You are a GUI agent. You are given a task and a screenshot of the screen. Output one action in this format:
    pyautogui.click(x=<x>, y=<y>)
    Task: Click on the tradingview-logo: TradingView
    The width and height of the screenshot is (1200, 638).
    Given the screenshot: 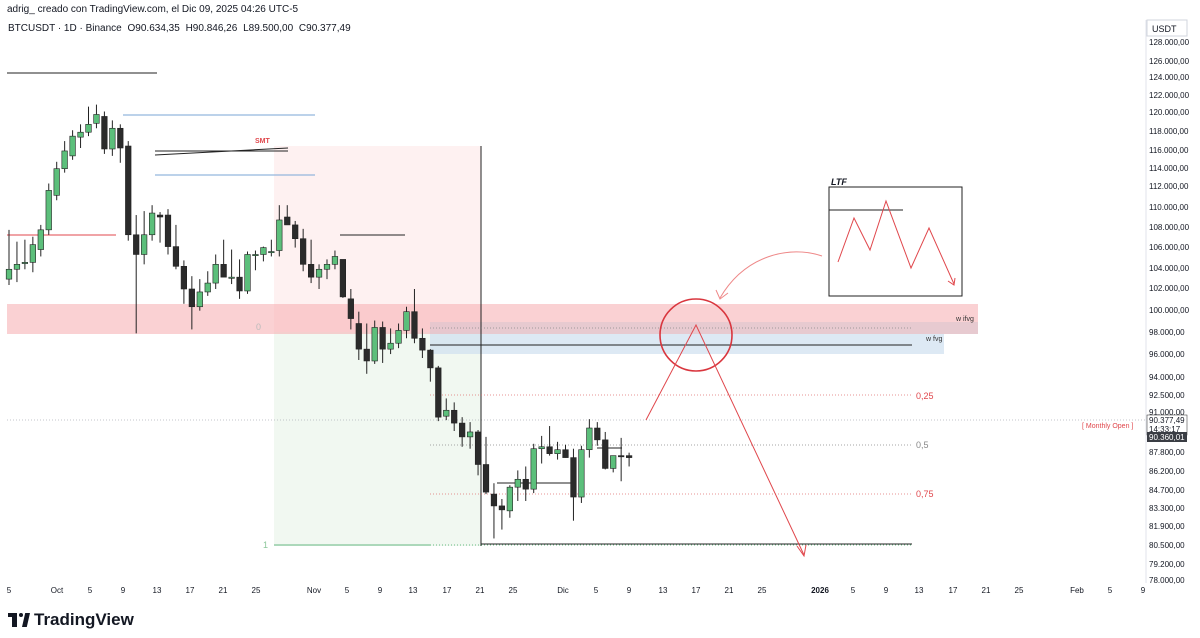 What is the action you would take?
    pyautogui.click(x=71, y=620)
    